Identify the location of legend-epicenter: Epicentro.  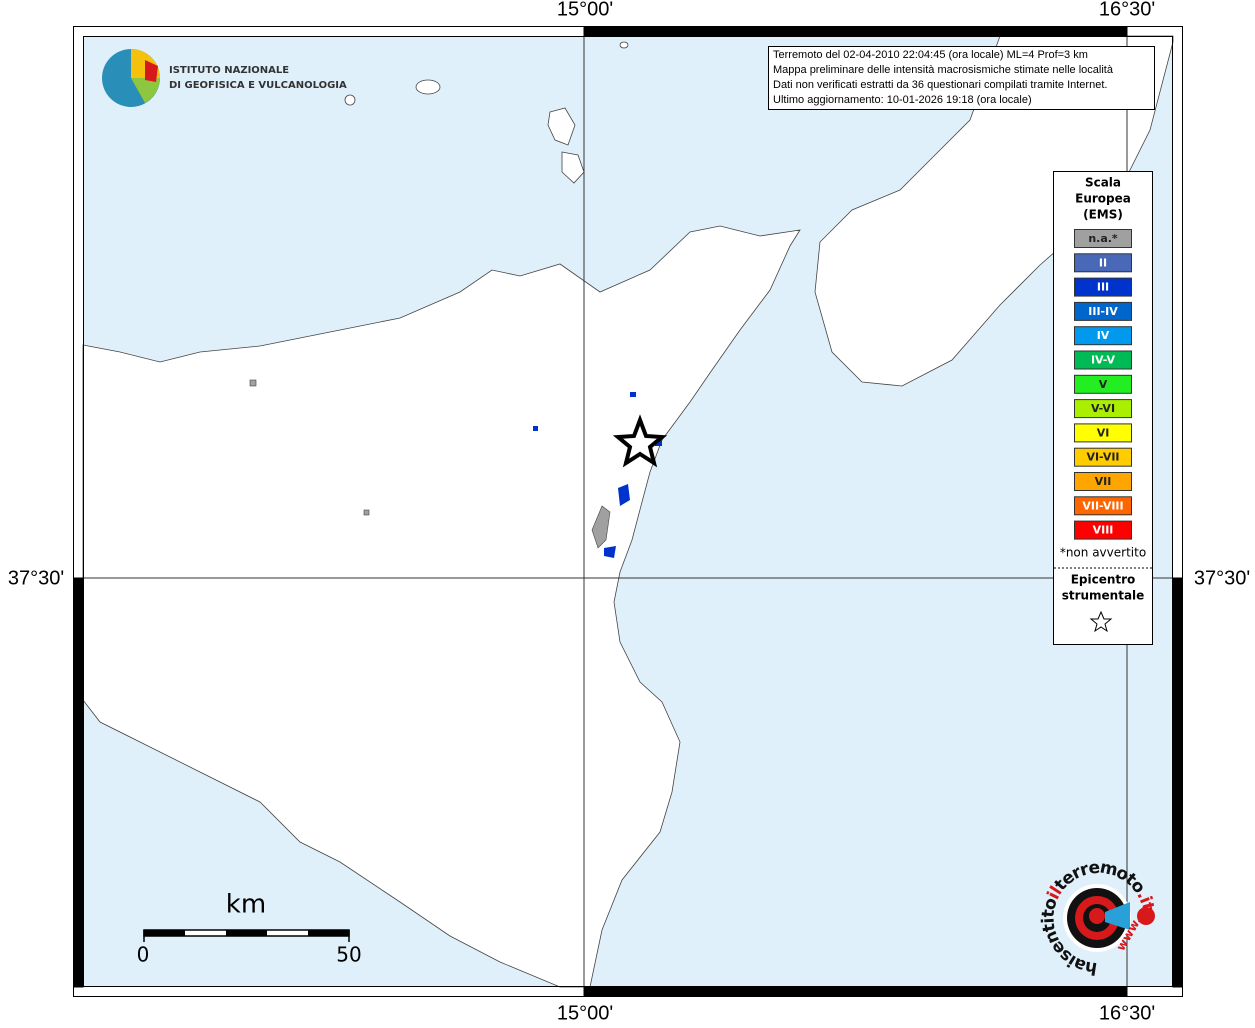
(1103, 580).